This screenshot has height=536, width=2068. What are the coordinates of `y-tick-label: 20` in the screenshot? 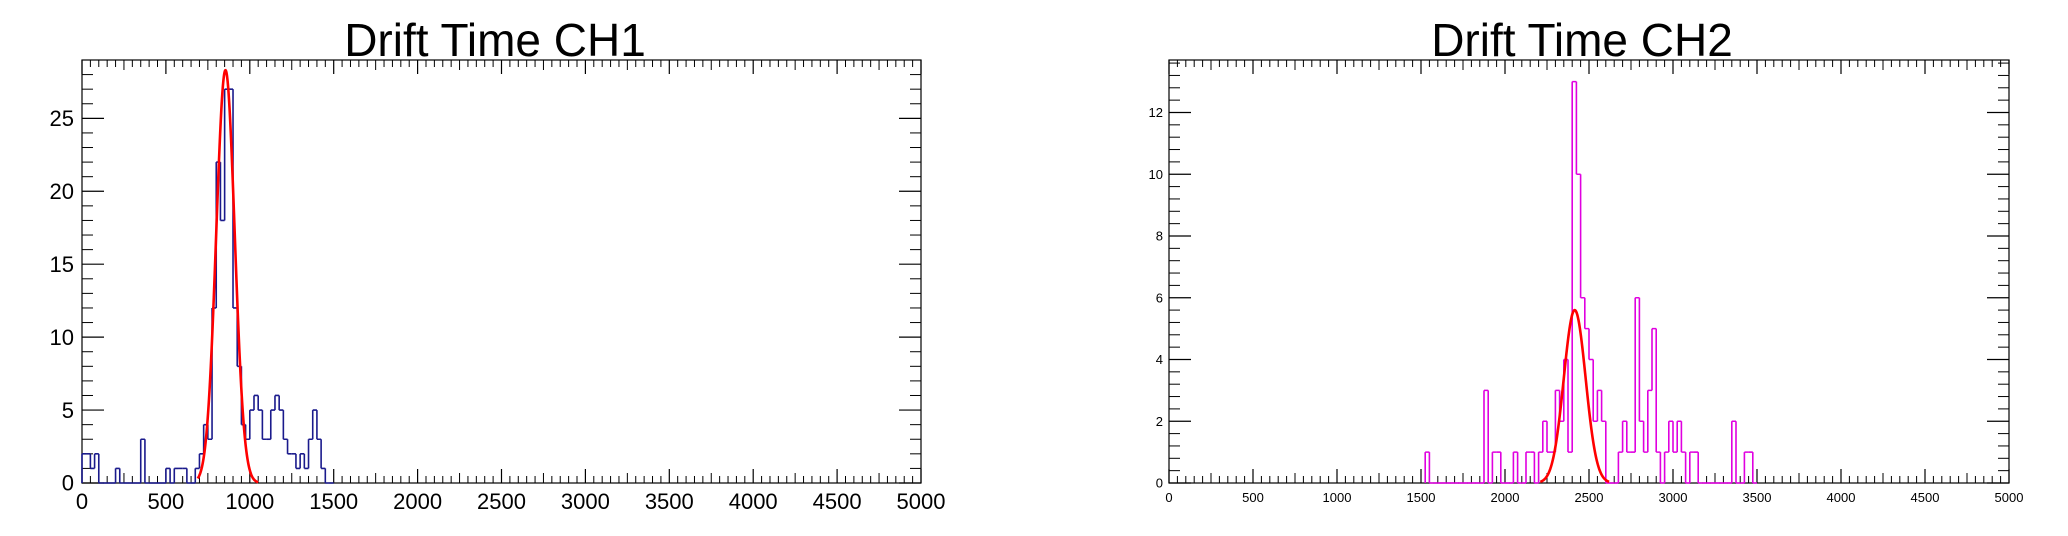 It's located at (62, 191).